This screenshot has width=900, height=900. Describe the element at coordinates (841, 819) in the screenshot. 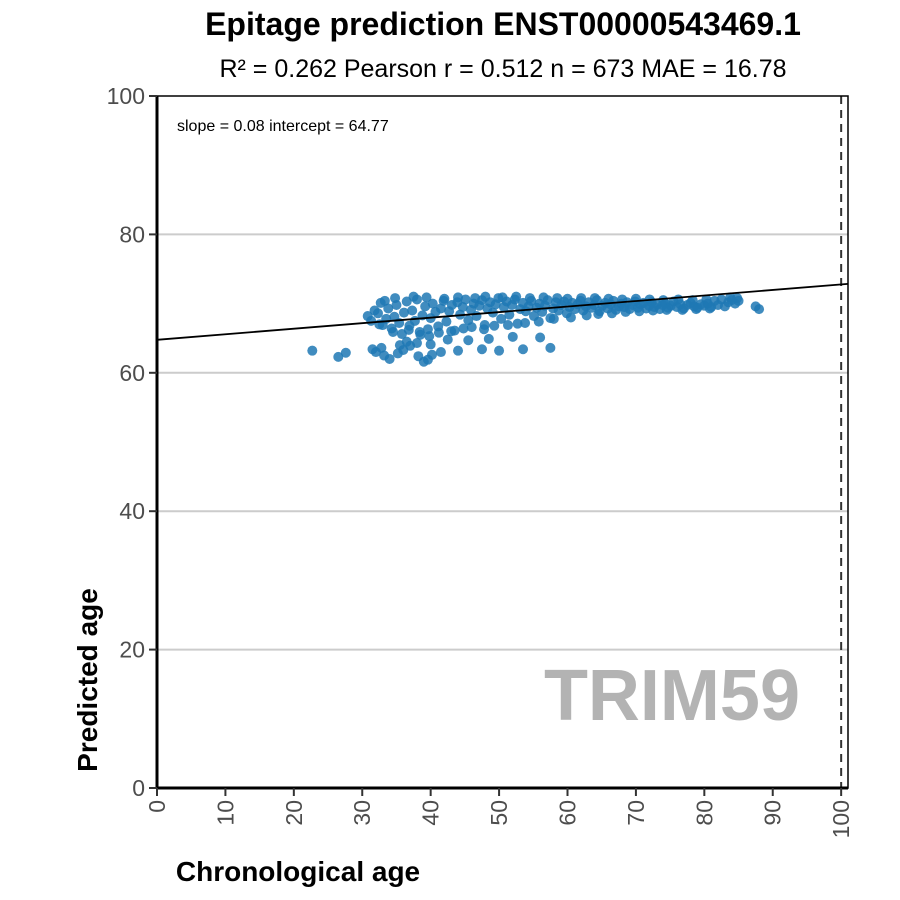

I see `x-tick-label: 100` at that location.